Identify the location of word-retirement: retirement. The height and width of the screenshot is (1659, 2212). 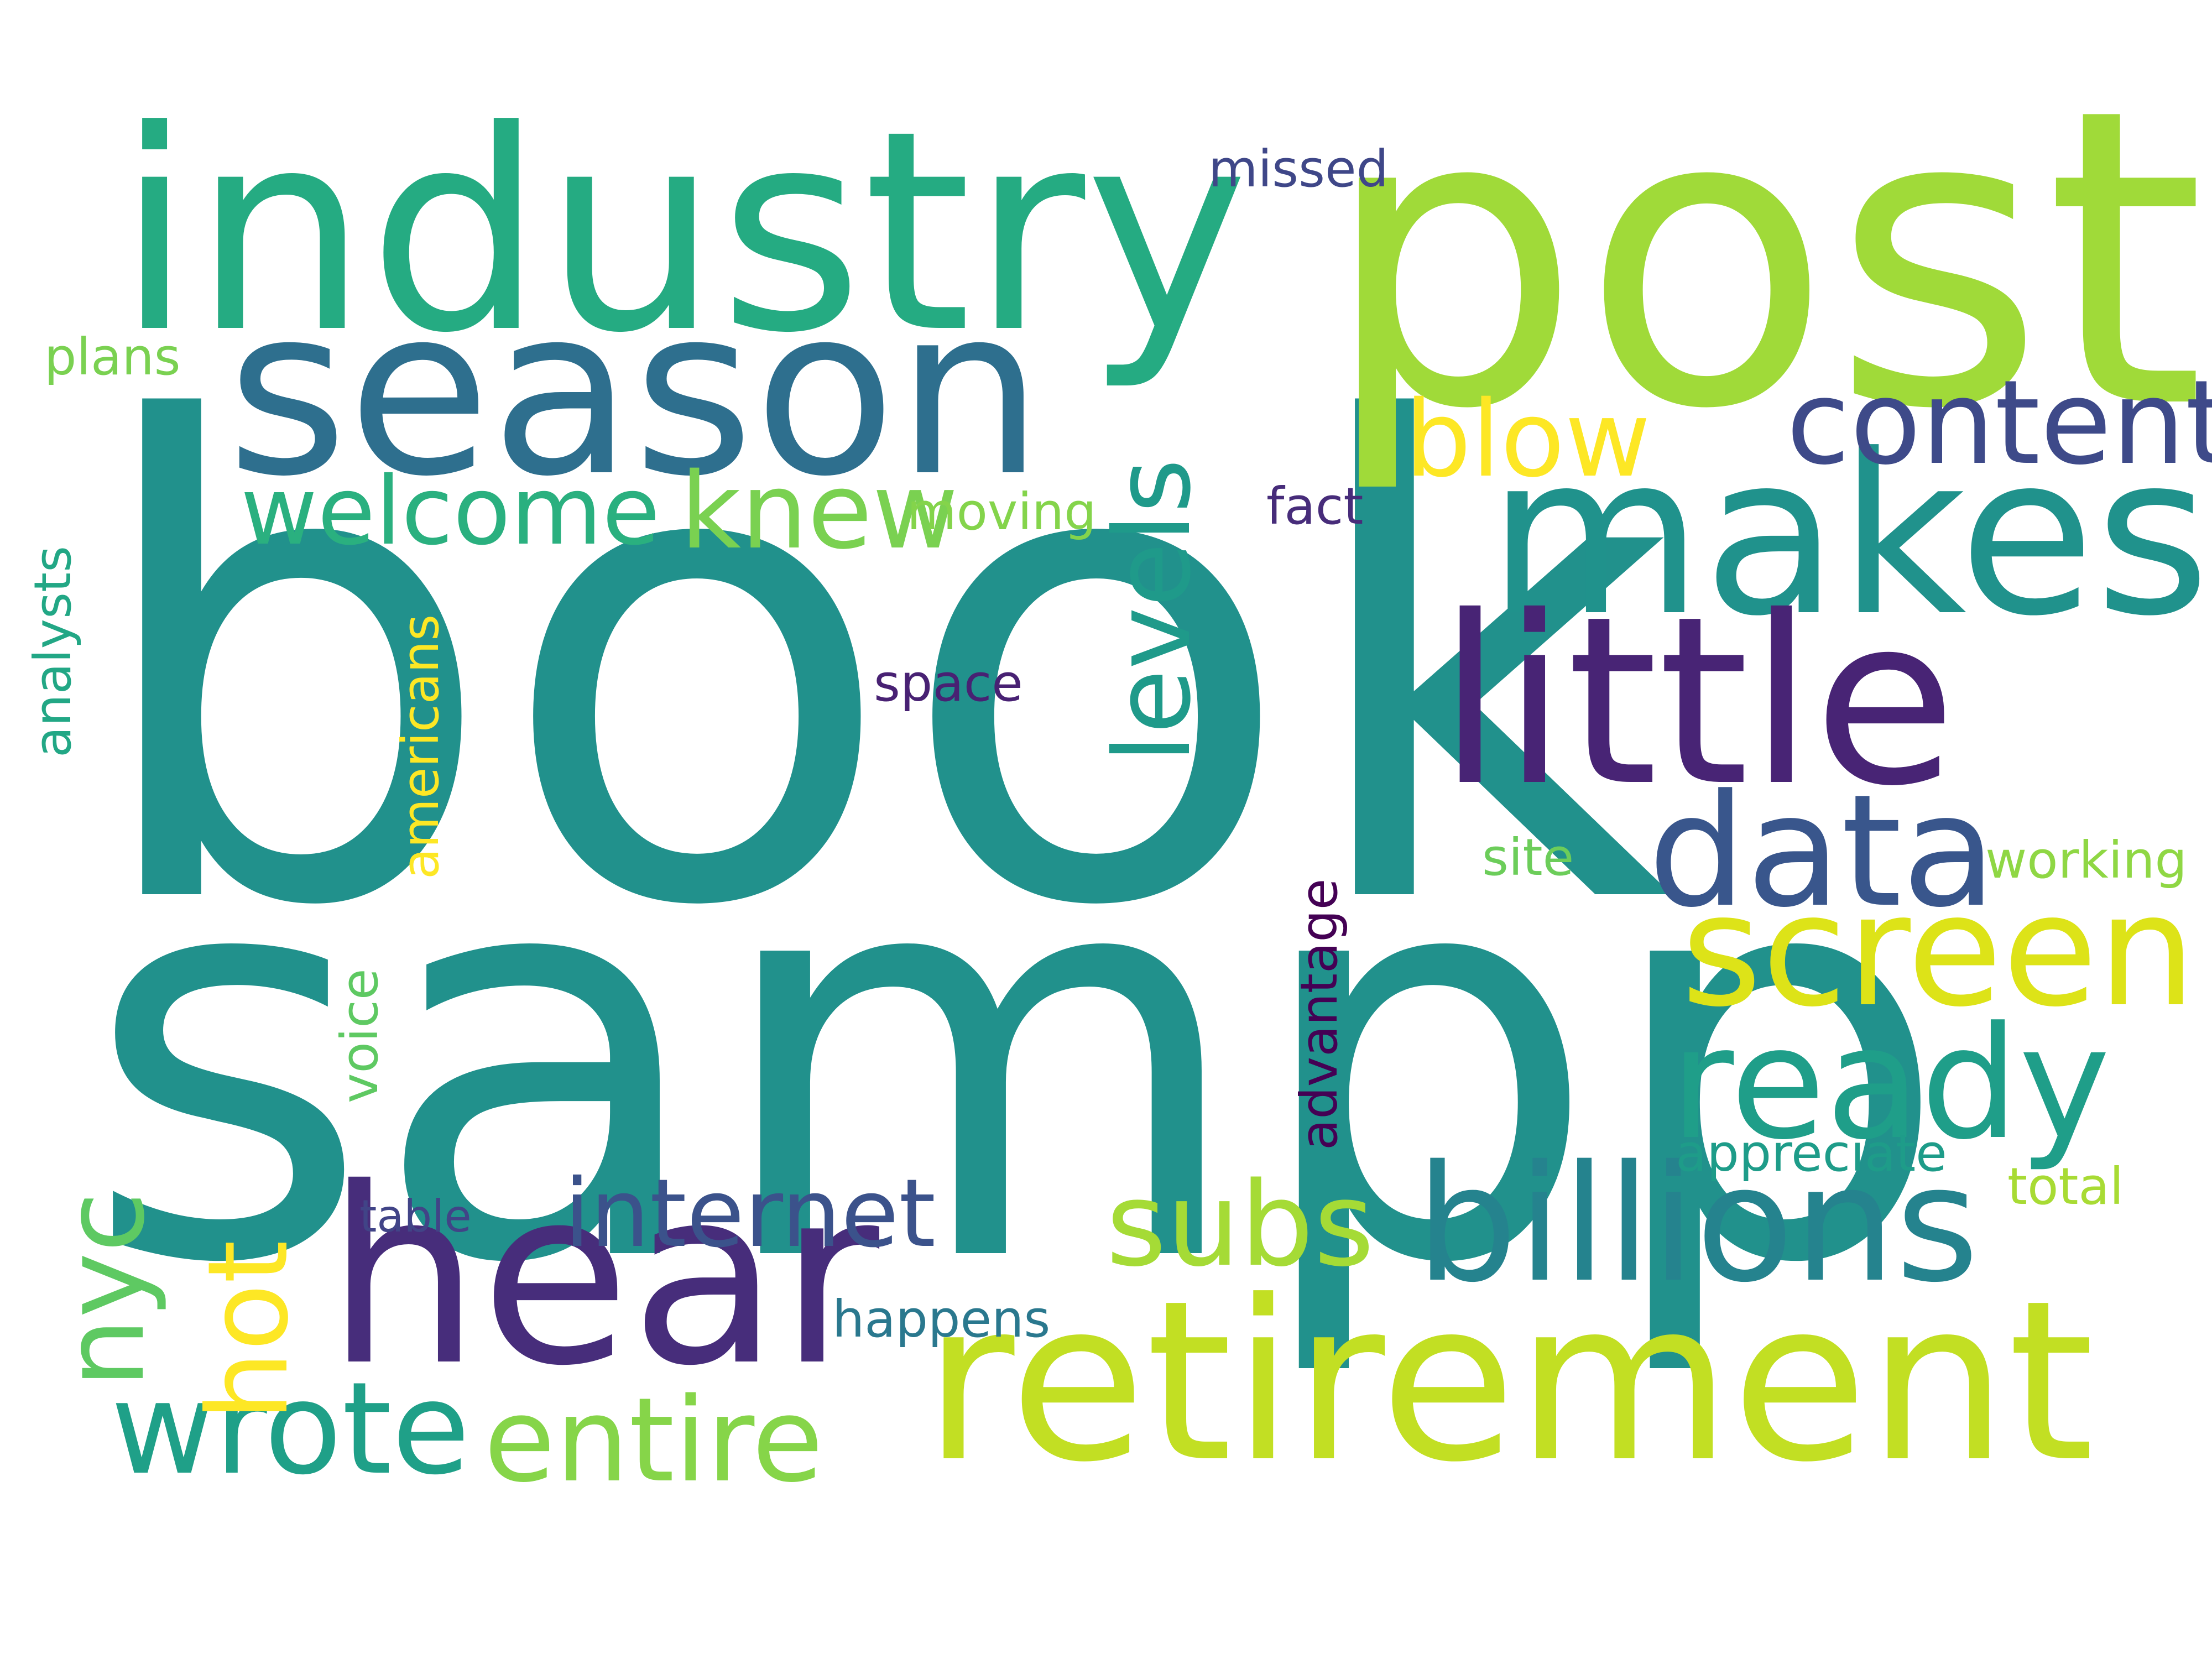
(1510, 1383).